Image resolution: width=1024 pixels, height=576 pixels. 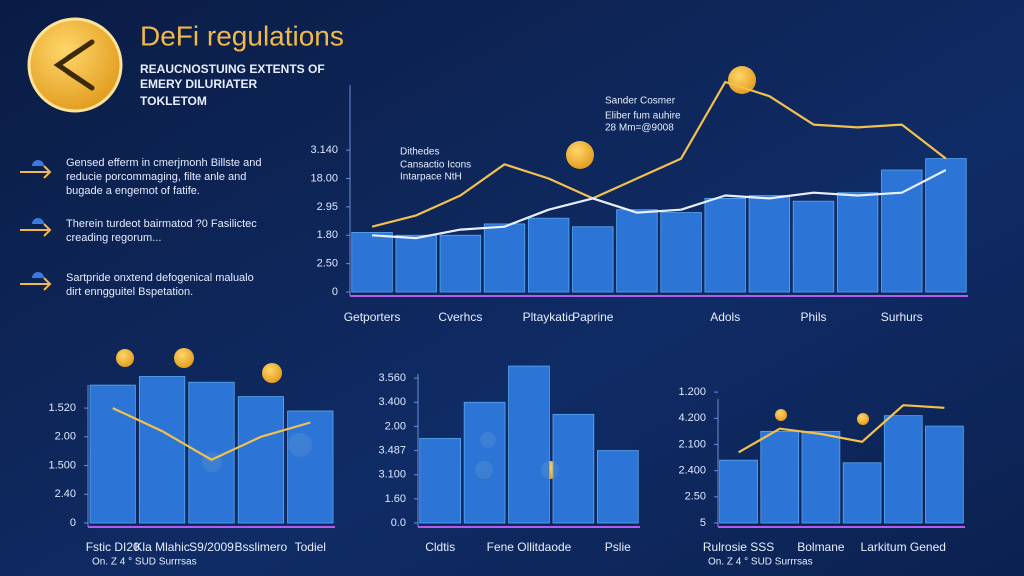 What do you see at coordinates (129, 292) in the screenshot?
I see `bullet-text: dirt enngguitel Bspetation.` at bounding box center [129, 292].